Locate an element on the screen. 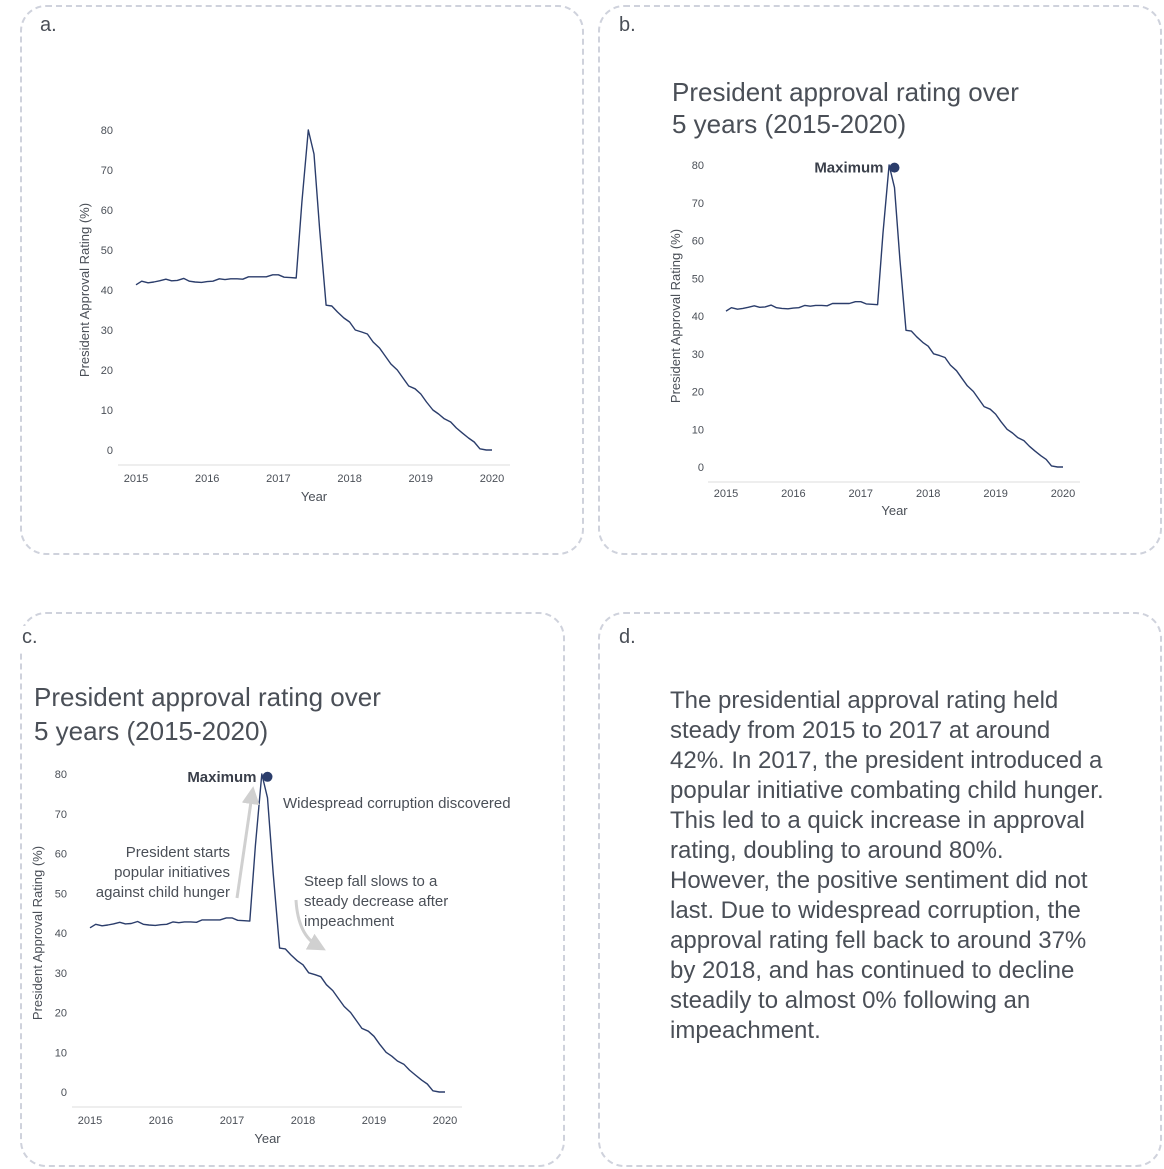  annotation-arrow-fall is located at coordinates (310, 925).